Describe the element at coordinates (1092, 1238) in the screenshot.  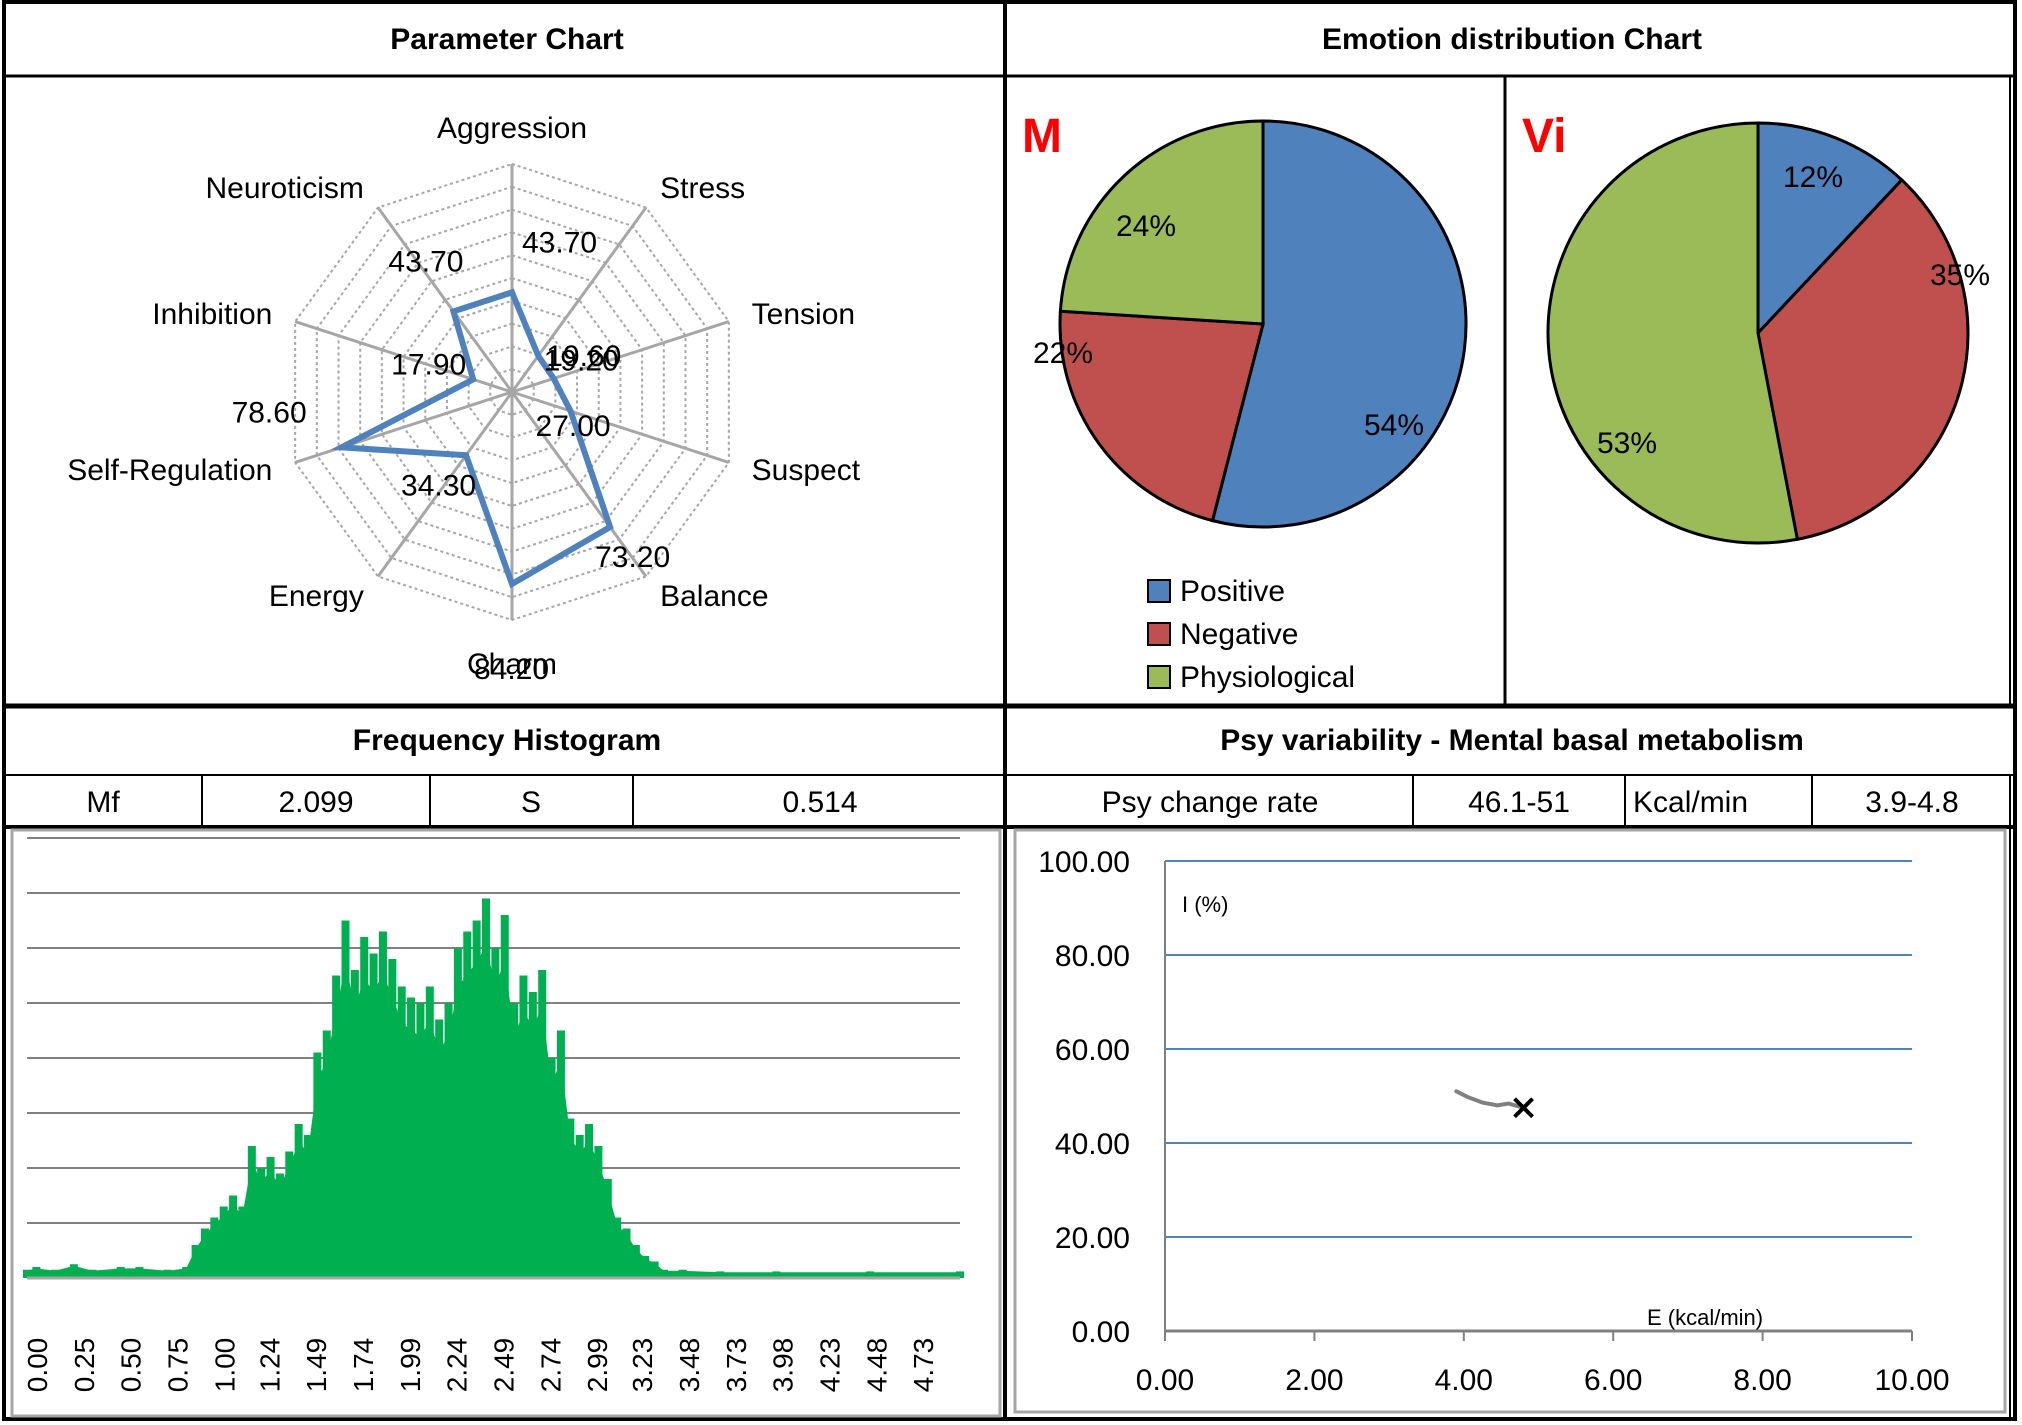
I see `scatter-y-tick-label: 20.00` at that location.